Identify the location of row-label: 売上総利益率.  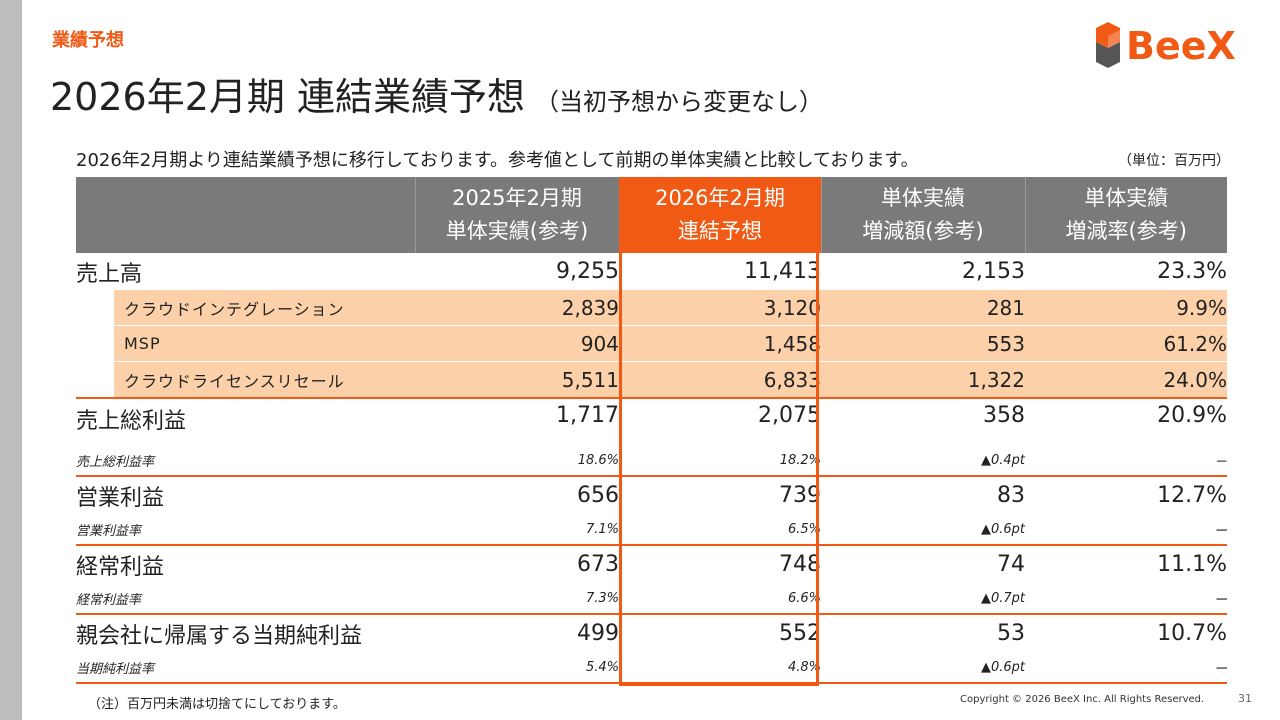
(245, 461).